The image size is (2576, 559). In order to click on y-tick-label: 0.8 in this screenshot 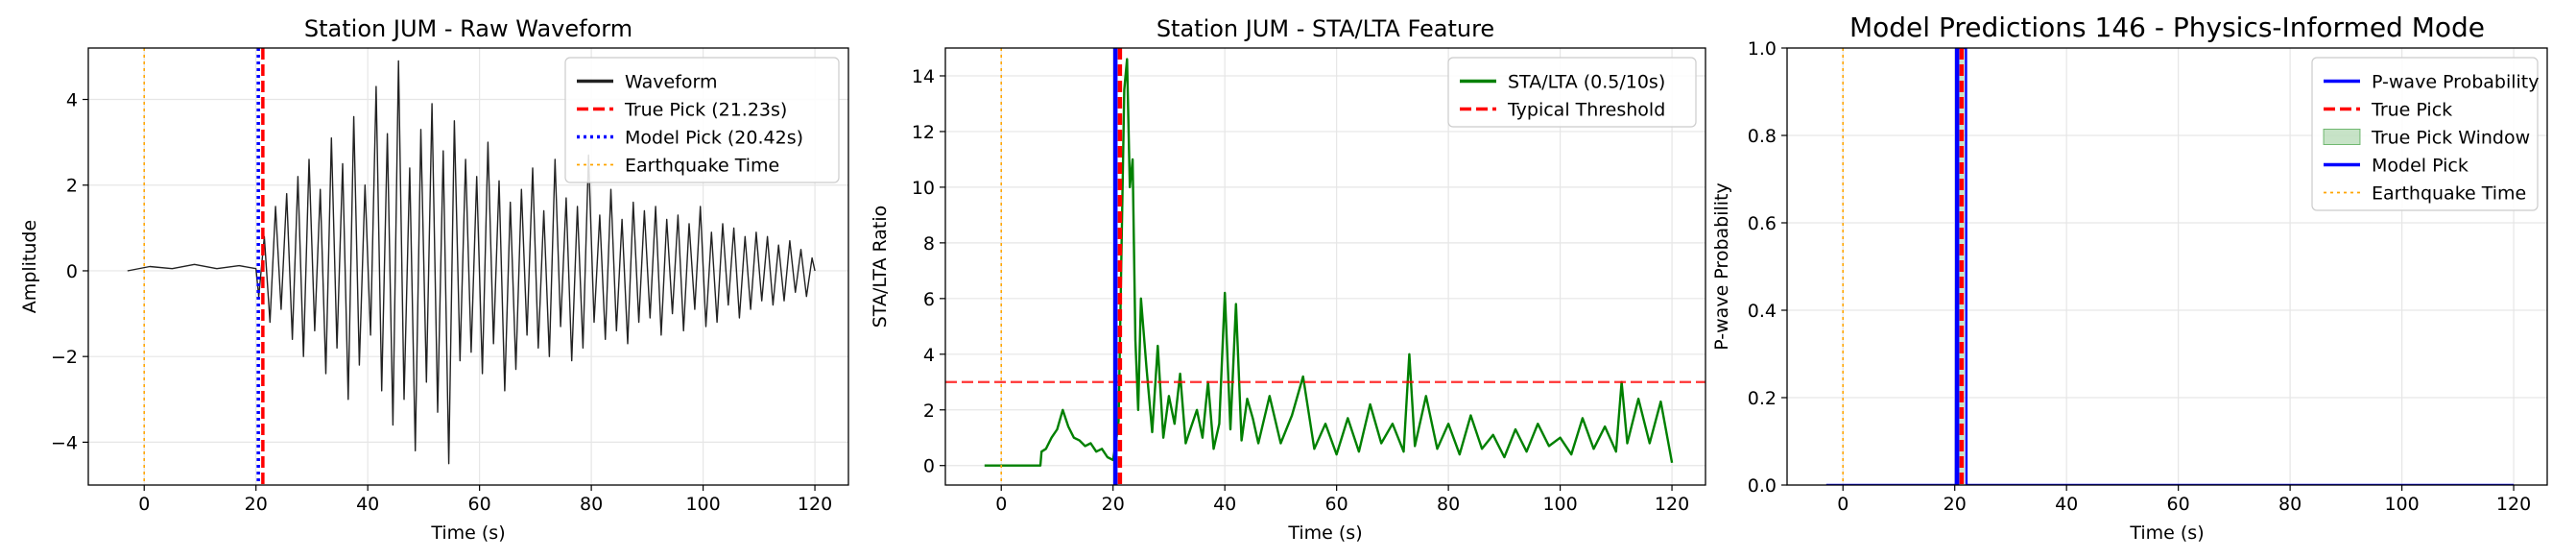, I will do `click(1762, 136)`.